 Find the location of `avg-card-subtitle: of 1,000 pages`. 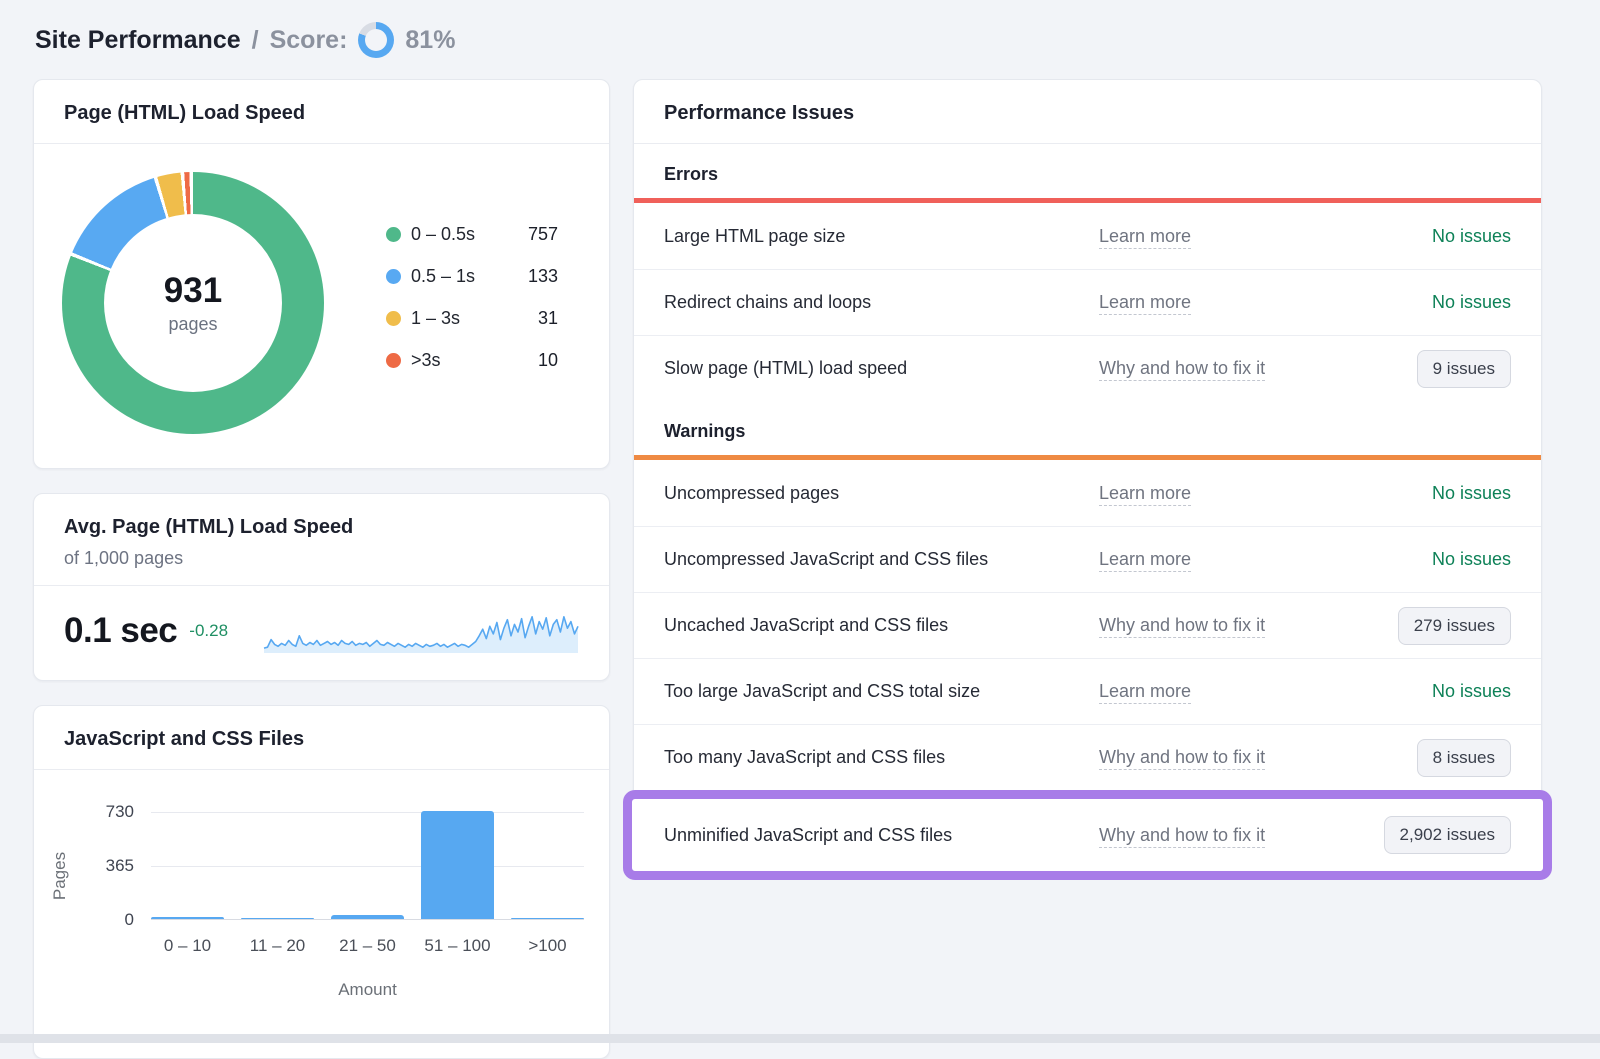

avg-card-subtitle: of 1,000 pages is located at coordinates (124, 558).